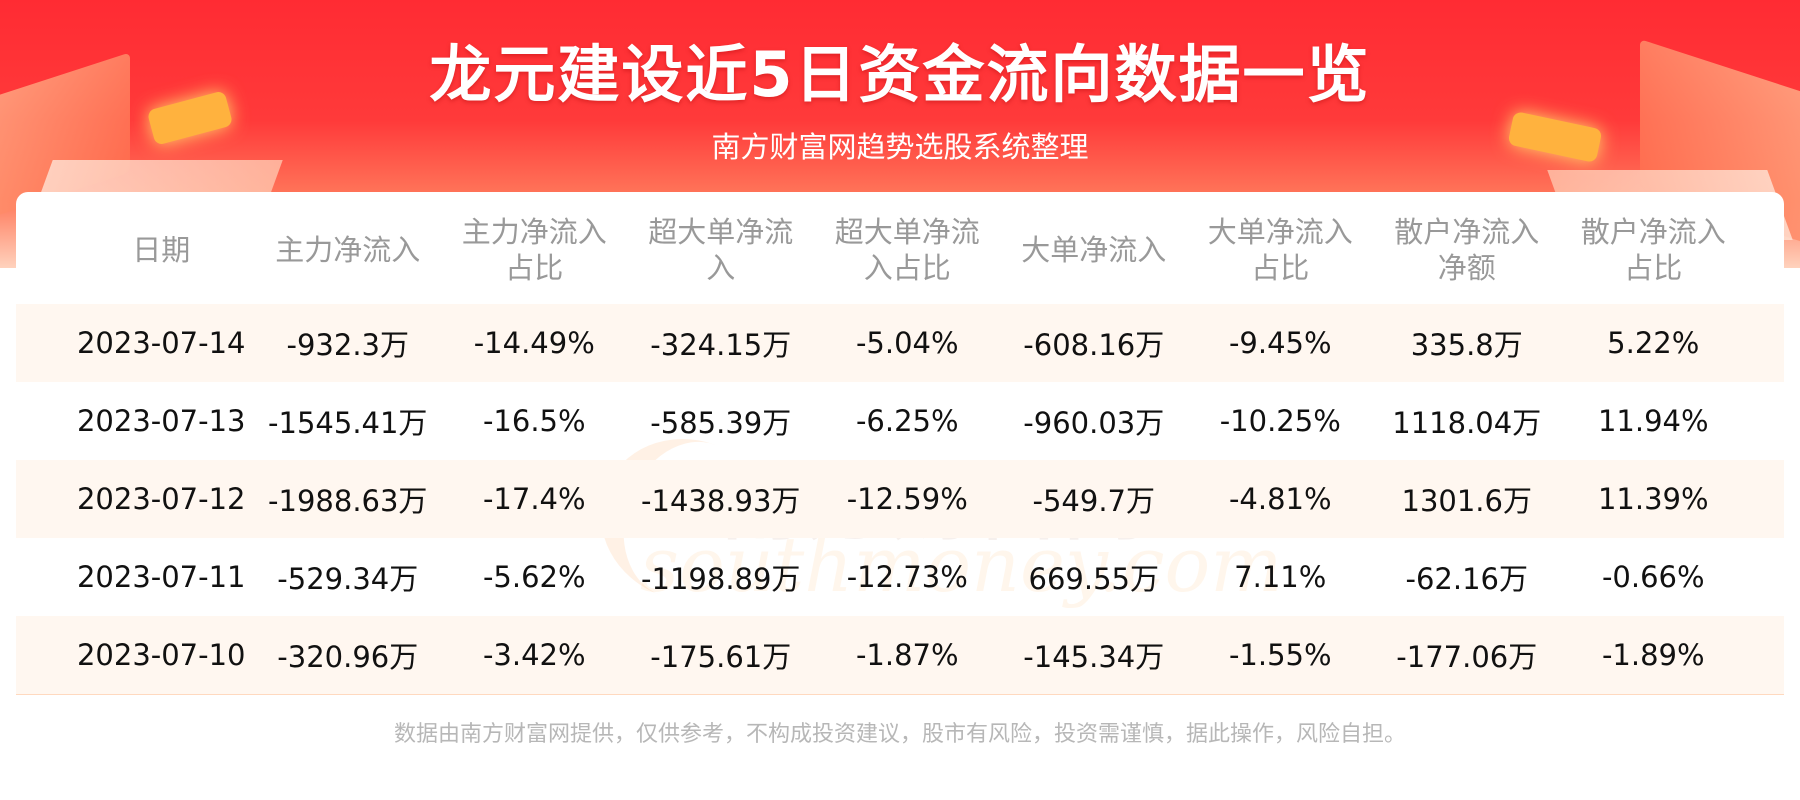 This screenshot has height=800, width=1800. I want to click on date-cell: 2023-07-11, so click(161, 577).